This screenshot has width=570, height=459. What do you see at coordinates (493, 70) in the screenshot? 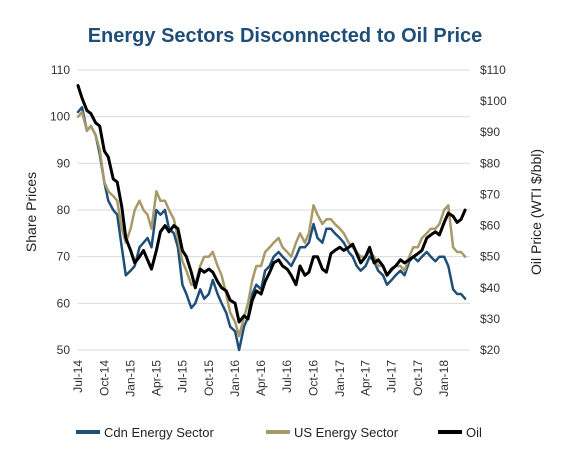
I see `right-tick-label: $110` at bounding box center [493, 70].